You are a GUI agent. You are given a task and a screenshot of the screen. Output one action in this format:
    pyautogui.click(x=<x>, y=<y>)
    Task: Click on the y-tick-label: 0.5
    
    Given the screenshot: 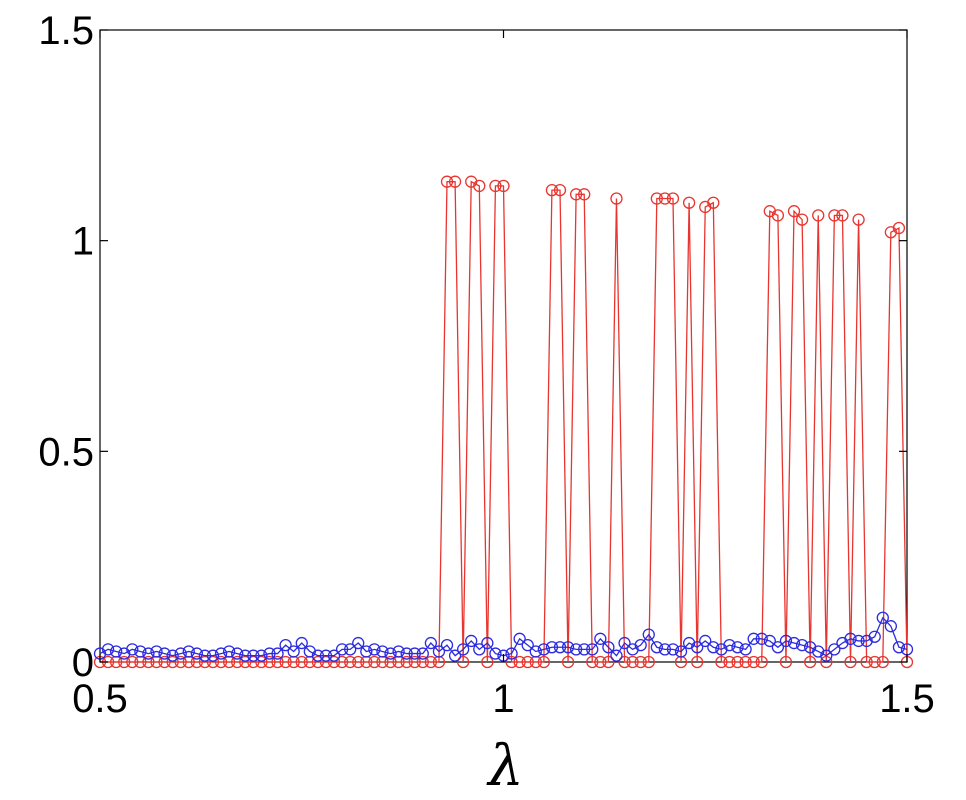 What is the action you would take?
    pyautogui.click(x=66, y=452)
    